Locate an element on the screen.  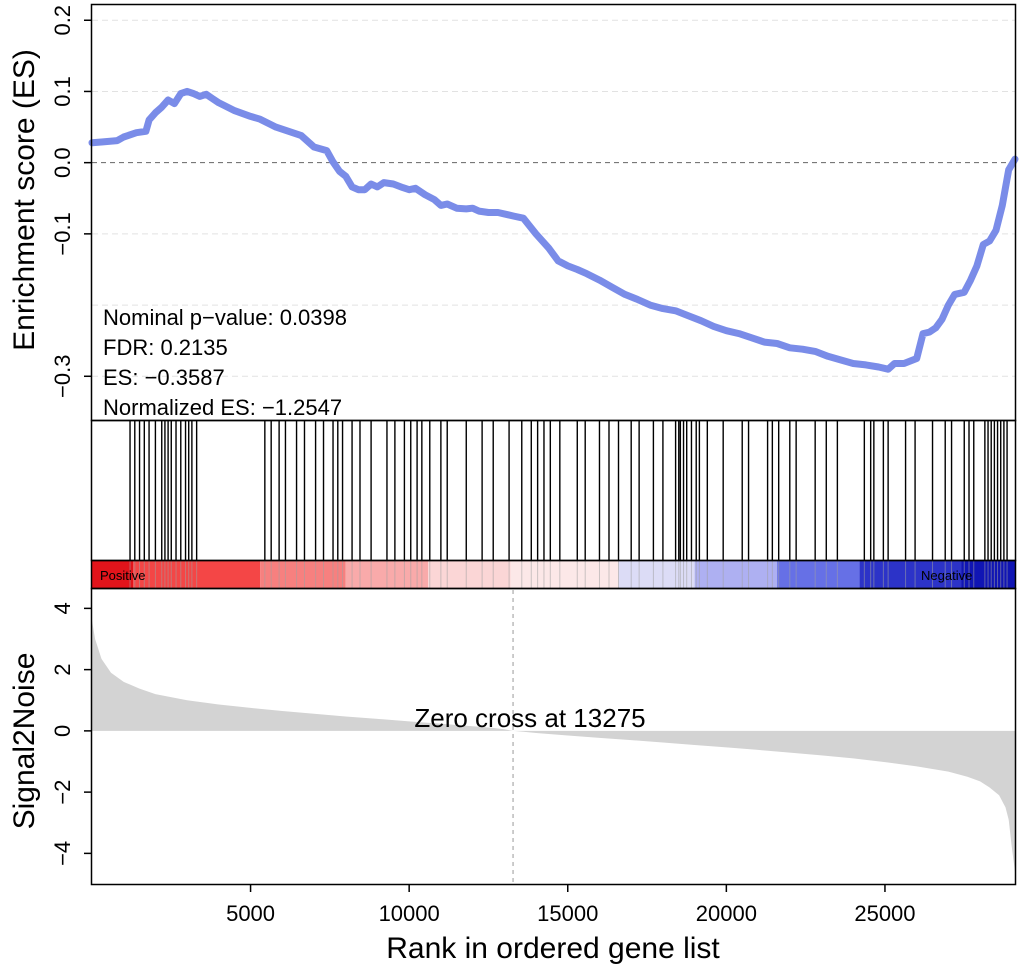
metric-y-axis-ticks: 4 2 0 −2 −4 is located at coordinates (71, 734).